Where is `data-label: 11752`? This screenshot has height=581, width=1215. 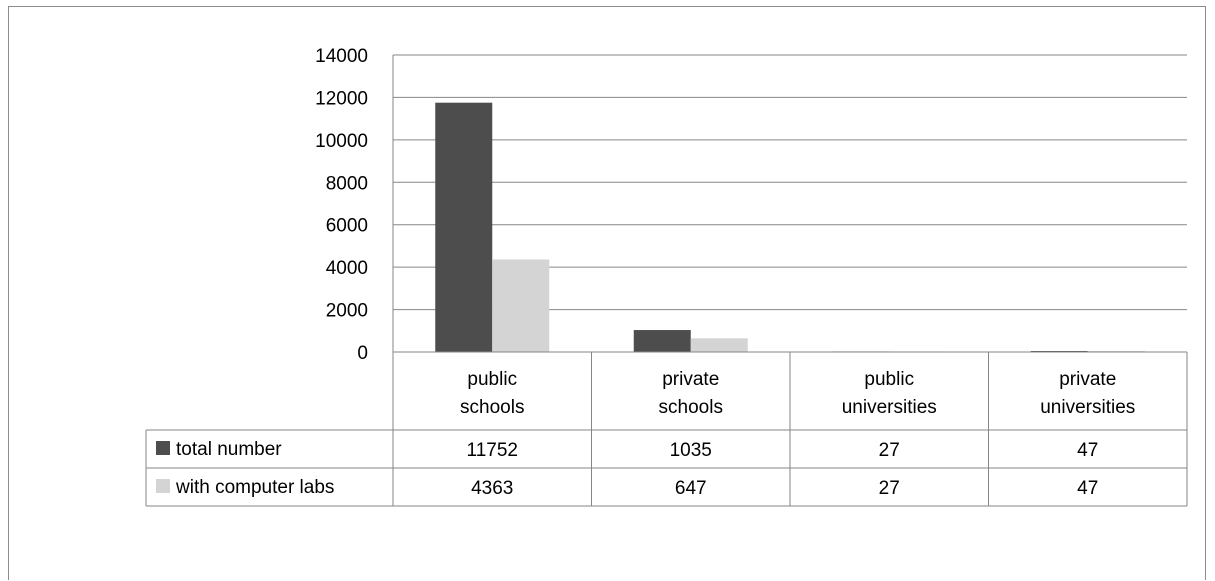 data-label: 11752 is located at coordinates (492, 450).